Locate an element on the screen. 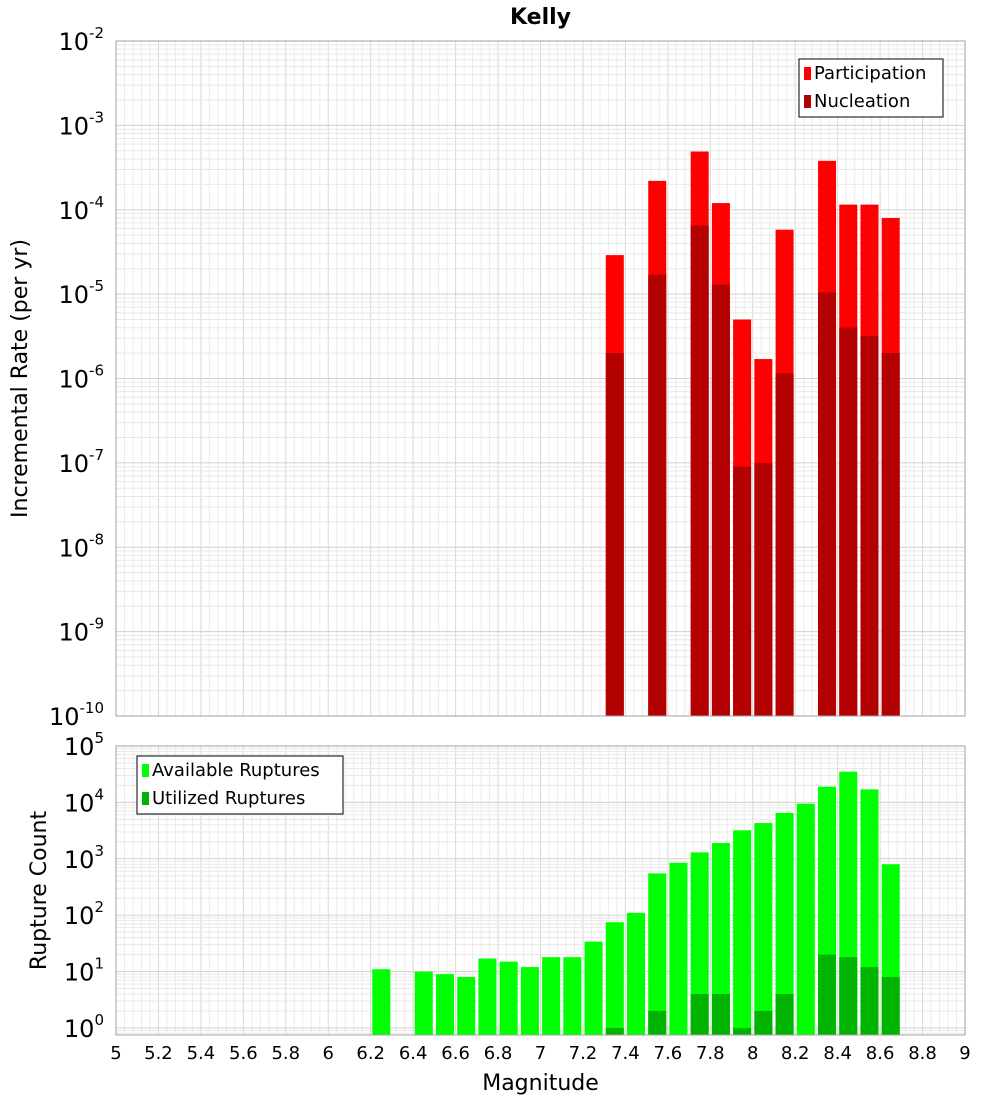 The height and width of the screenshot is (1100, 1000). y-tick-label: 10³ is located at coordinates (84, 858).